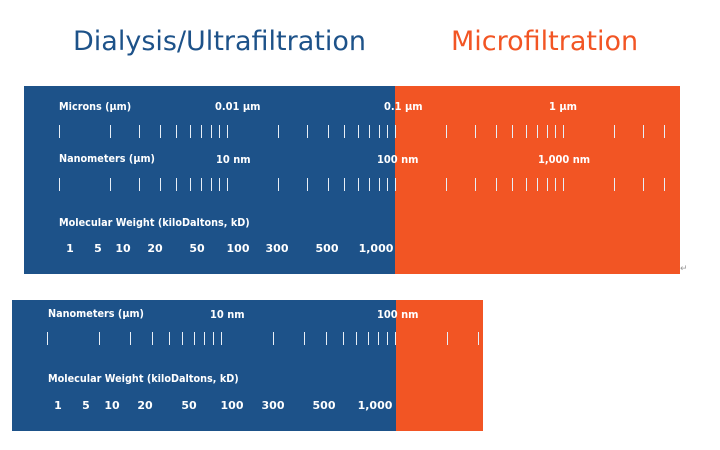 Image resolution: width=720 pixels, height=450 pixels. Describe the element at coordinates (95, 106) in the screenshot. I see `microns-label: Microns (μm)` at that location.